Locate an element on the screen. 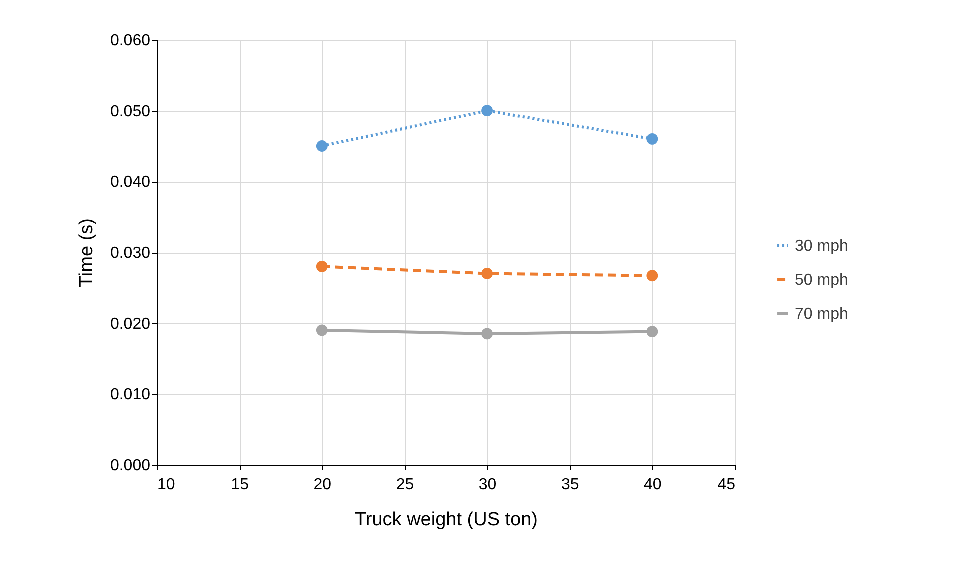 The width and height of the screenshot is (957, 582). x-tick-label: 30 is located at coordinates (487, 485).